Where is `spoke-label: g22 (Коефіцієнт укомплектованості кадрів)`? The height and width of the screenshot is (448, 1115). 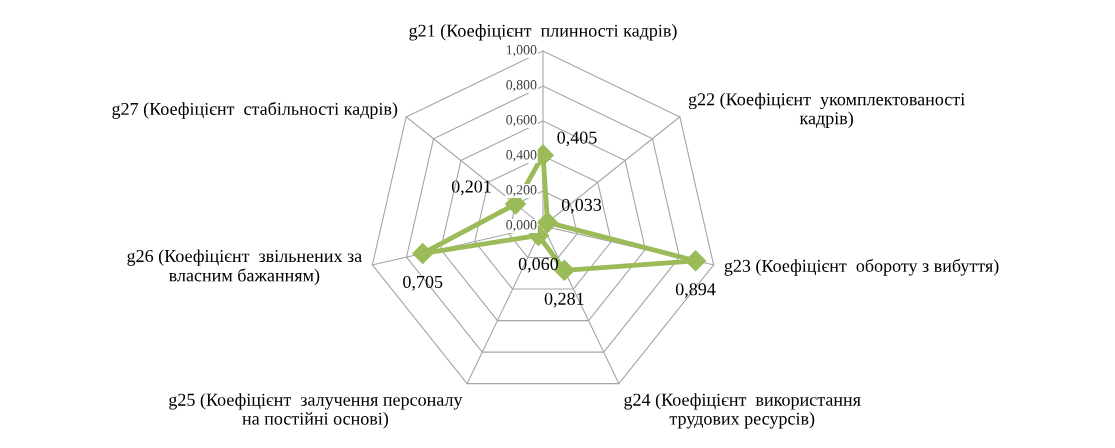
spoke-label: g22 (Коефіцієнт укомплектованості кадрів) is located at coordinates (826, 110).